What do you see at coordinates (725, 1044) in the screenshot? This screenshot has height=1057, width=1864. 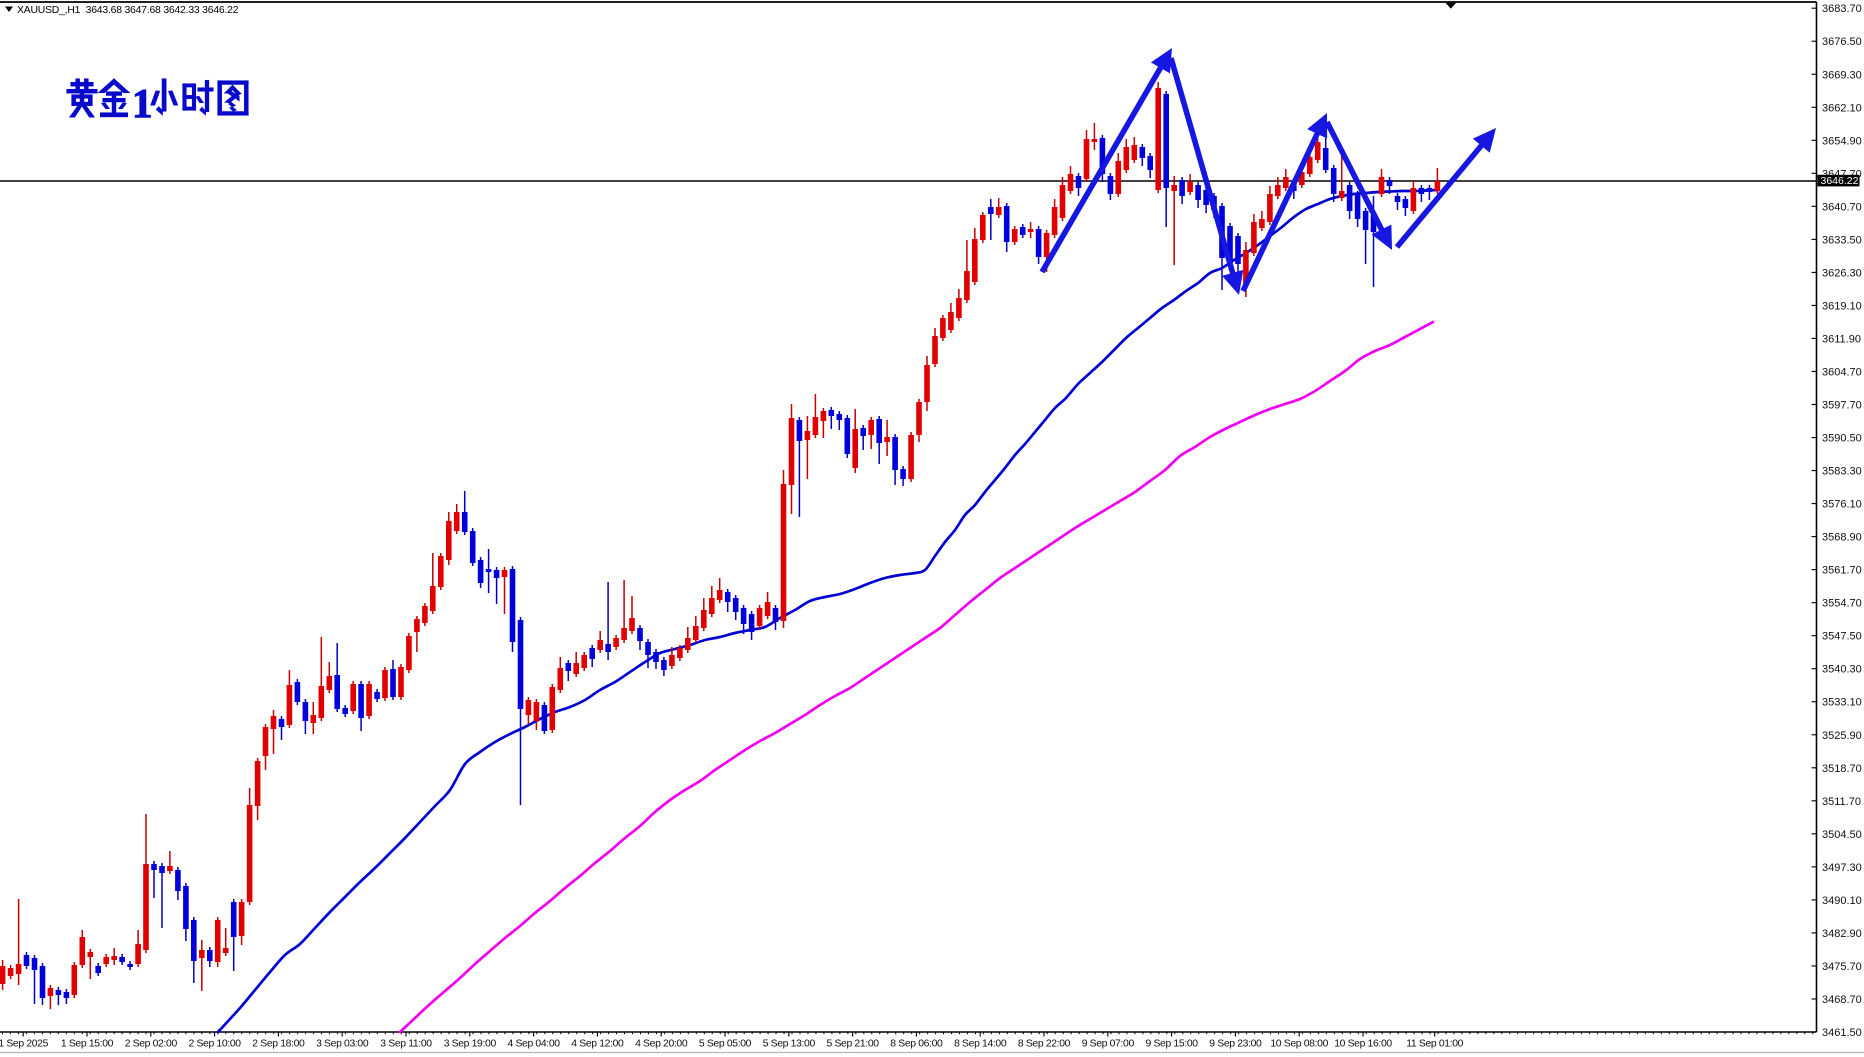 I see `svg-text: 5 Sep 05:00` at bounding box center [725, 1044].